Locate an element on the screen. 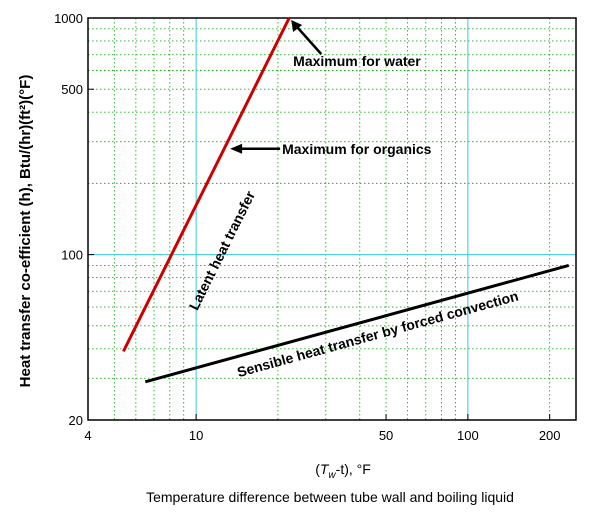 This screenshot has width=594, height=514. y-tick-label: 500 is located at coordinates (72, 89).